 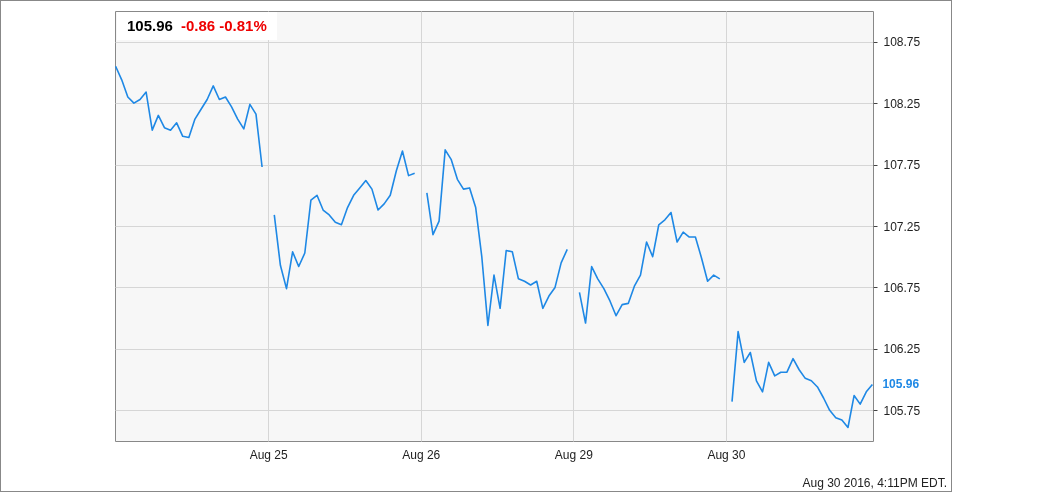 What do you see at coordinates (902, 226) in the screenshot?
I see `y-tick-label: 107.25` at bounding box center [902, 226].